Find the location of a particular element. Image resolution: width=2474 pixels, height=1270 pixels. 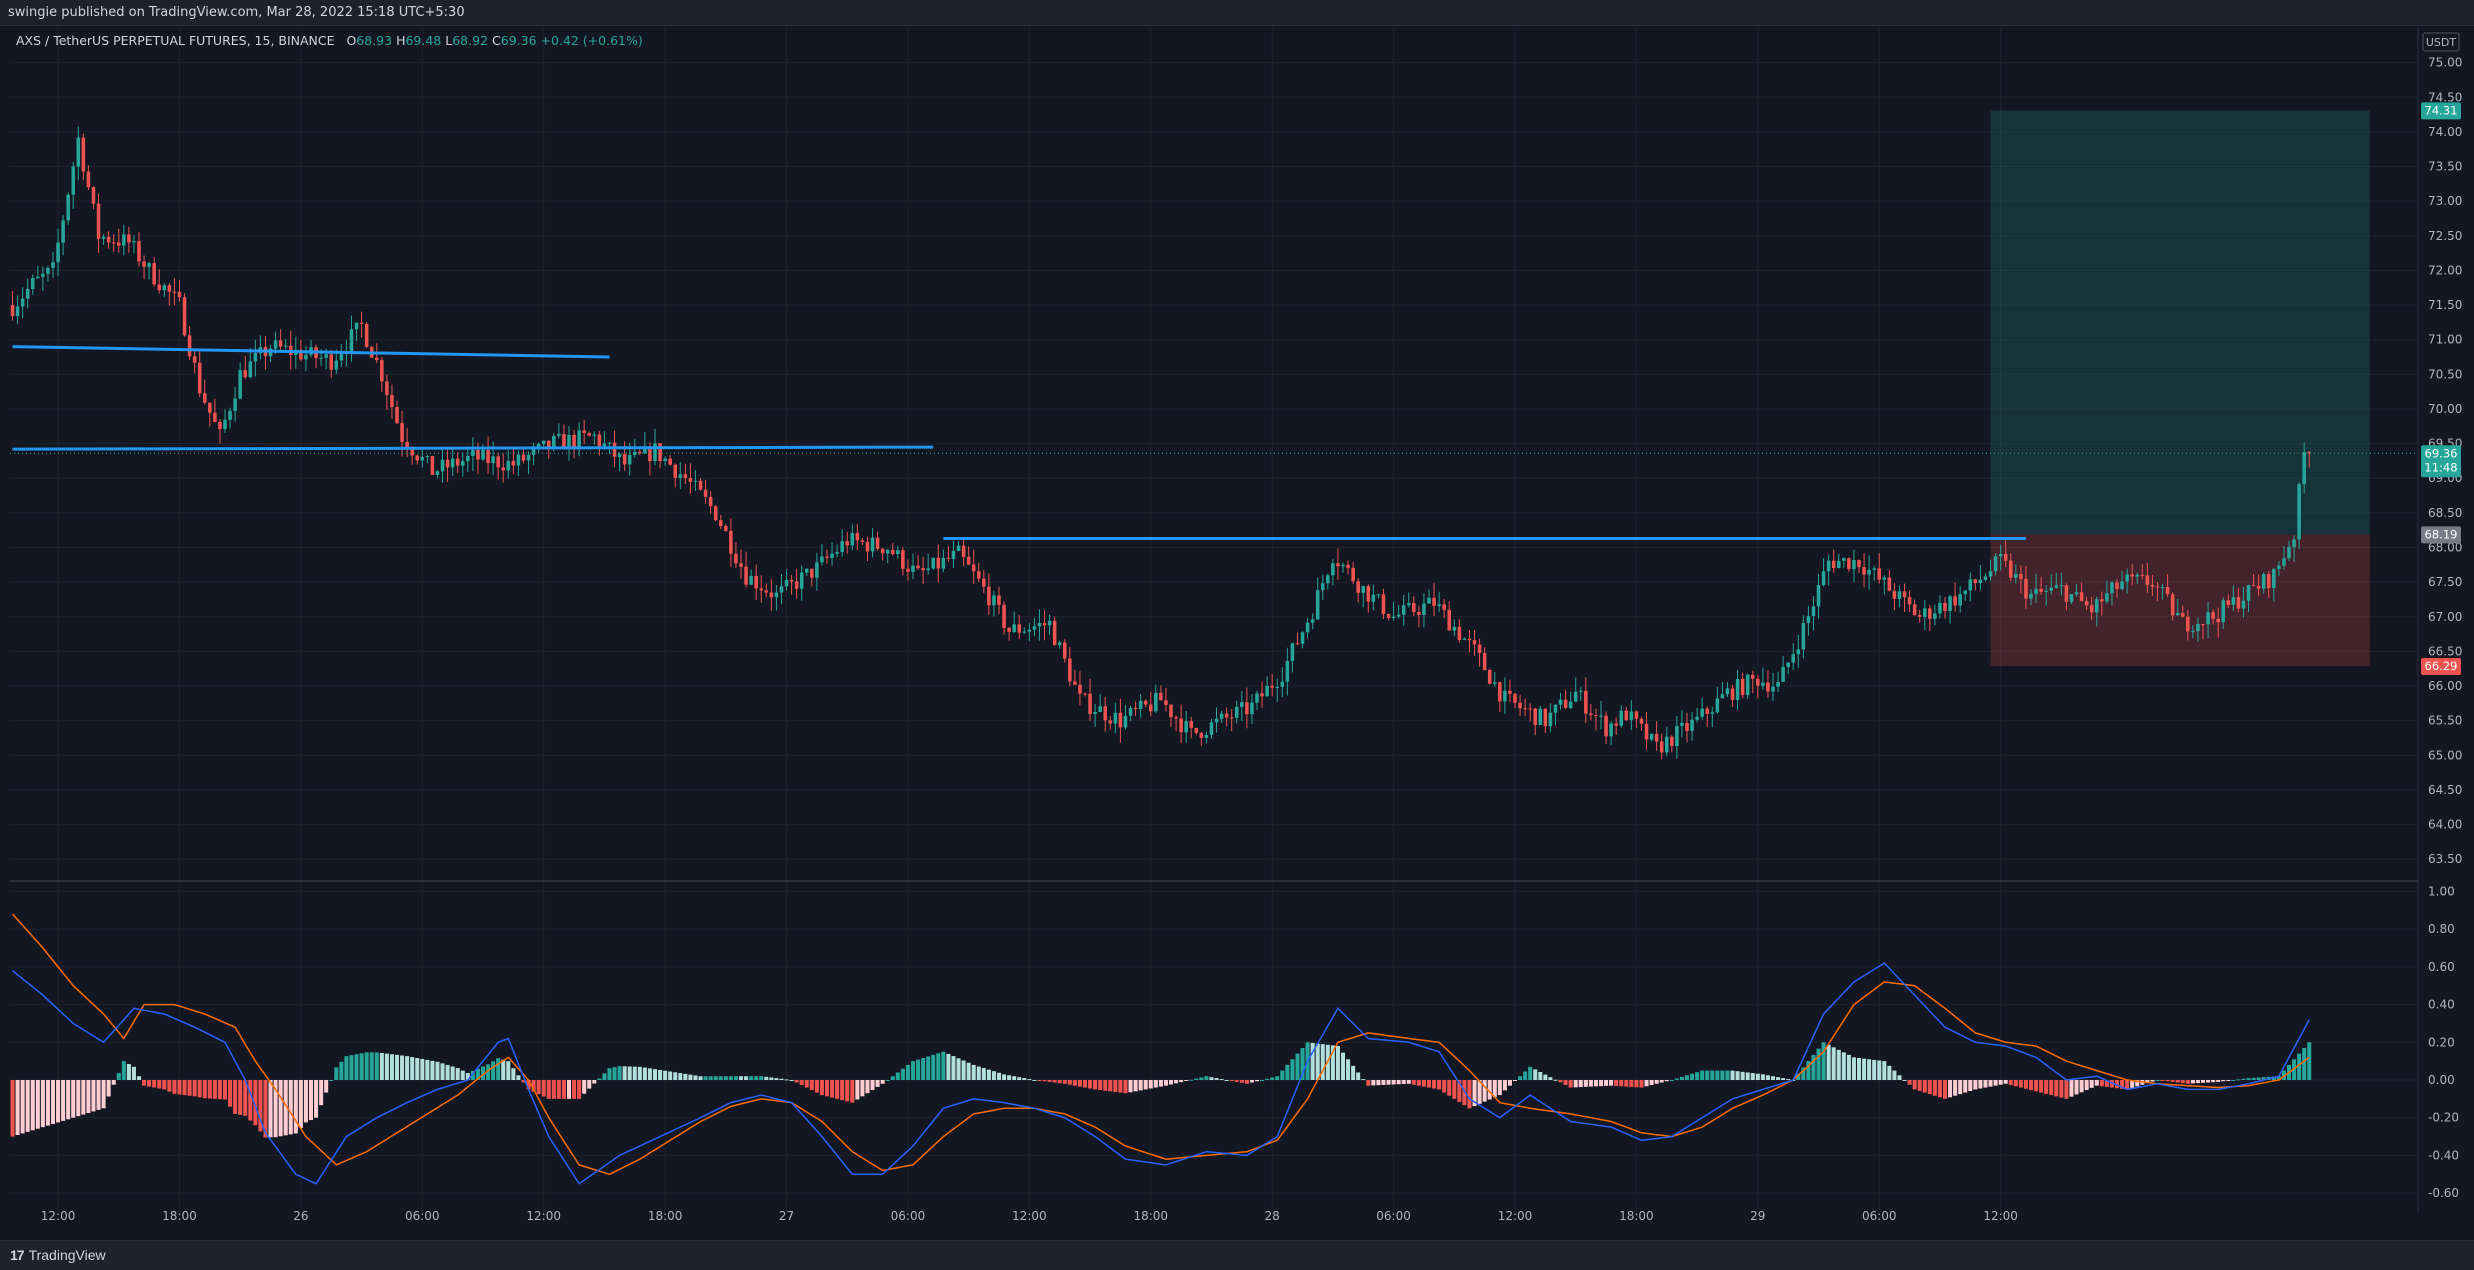

change-value: +0.42 (+0.61%) is located at coordinates (591, 40).